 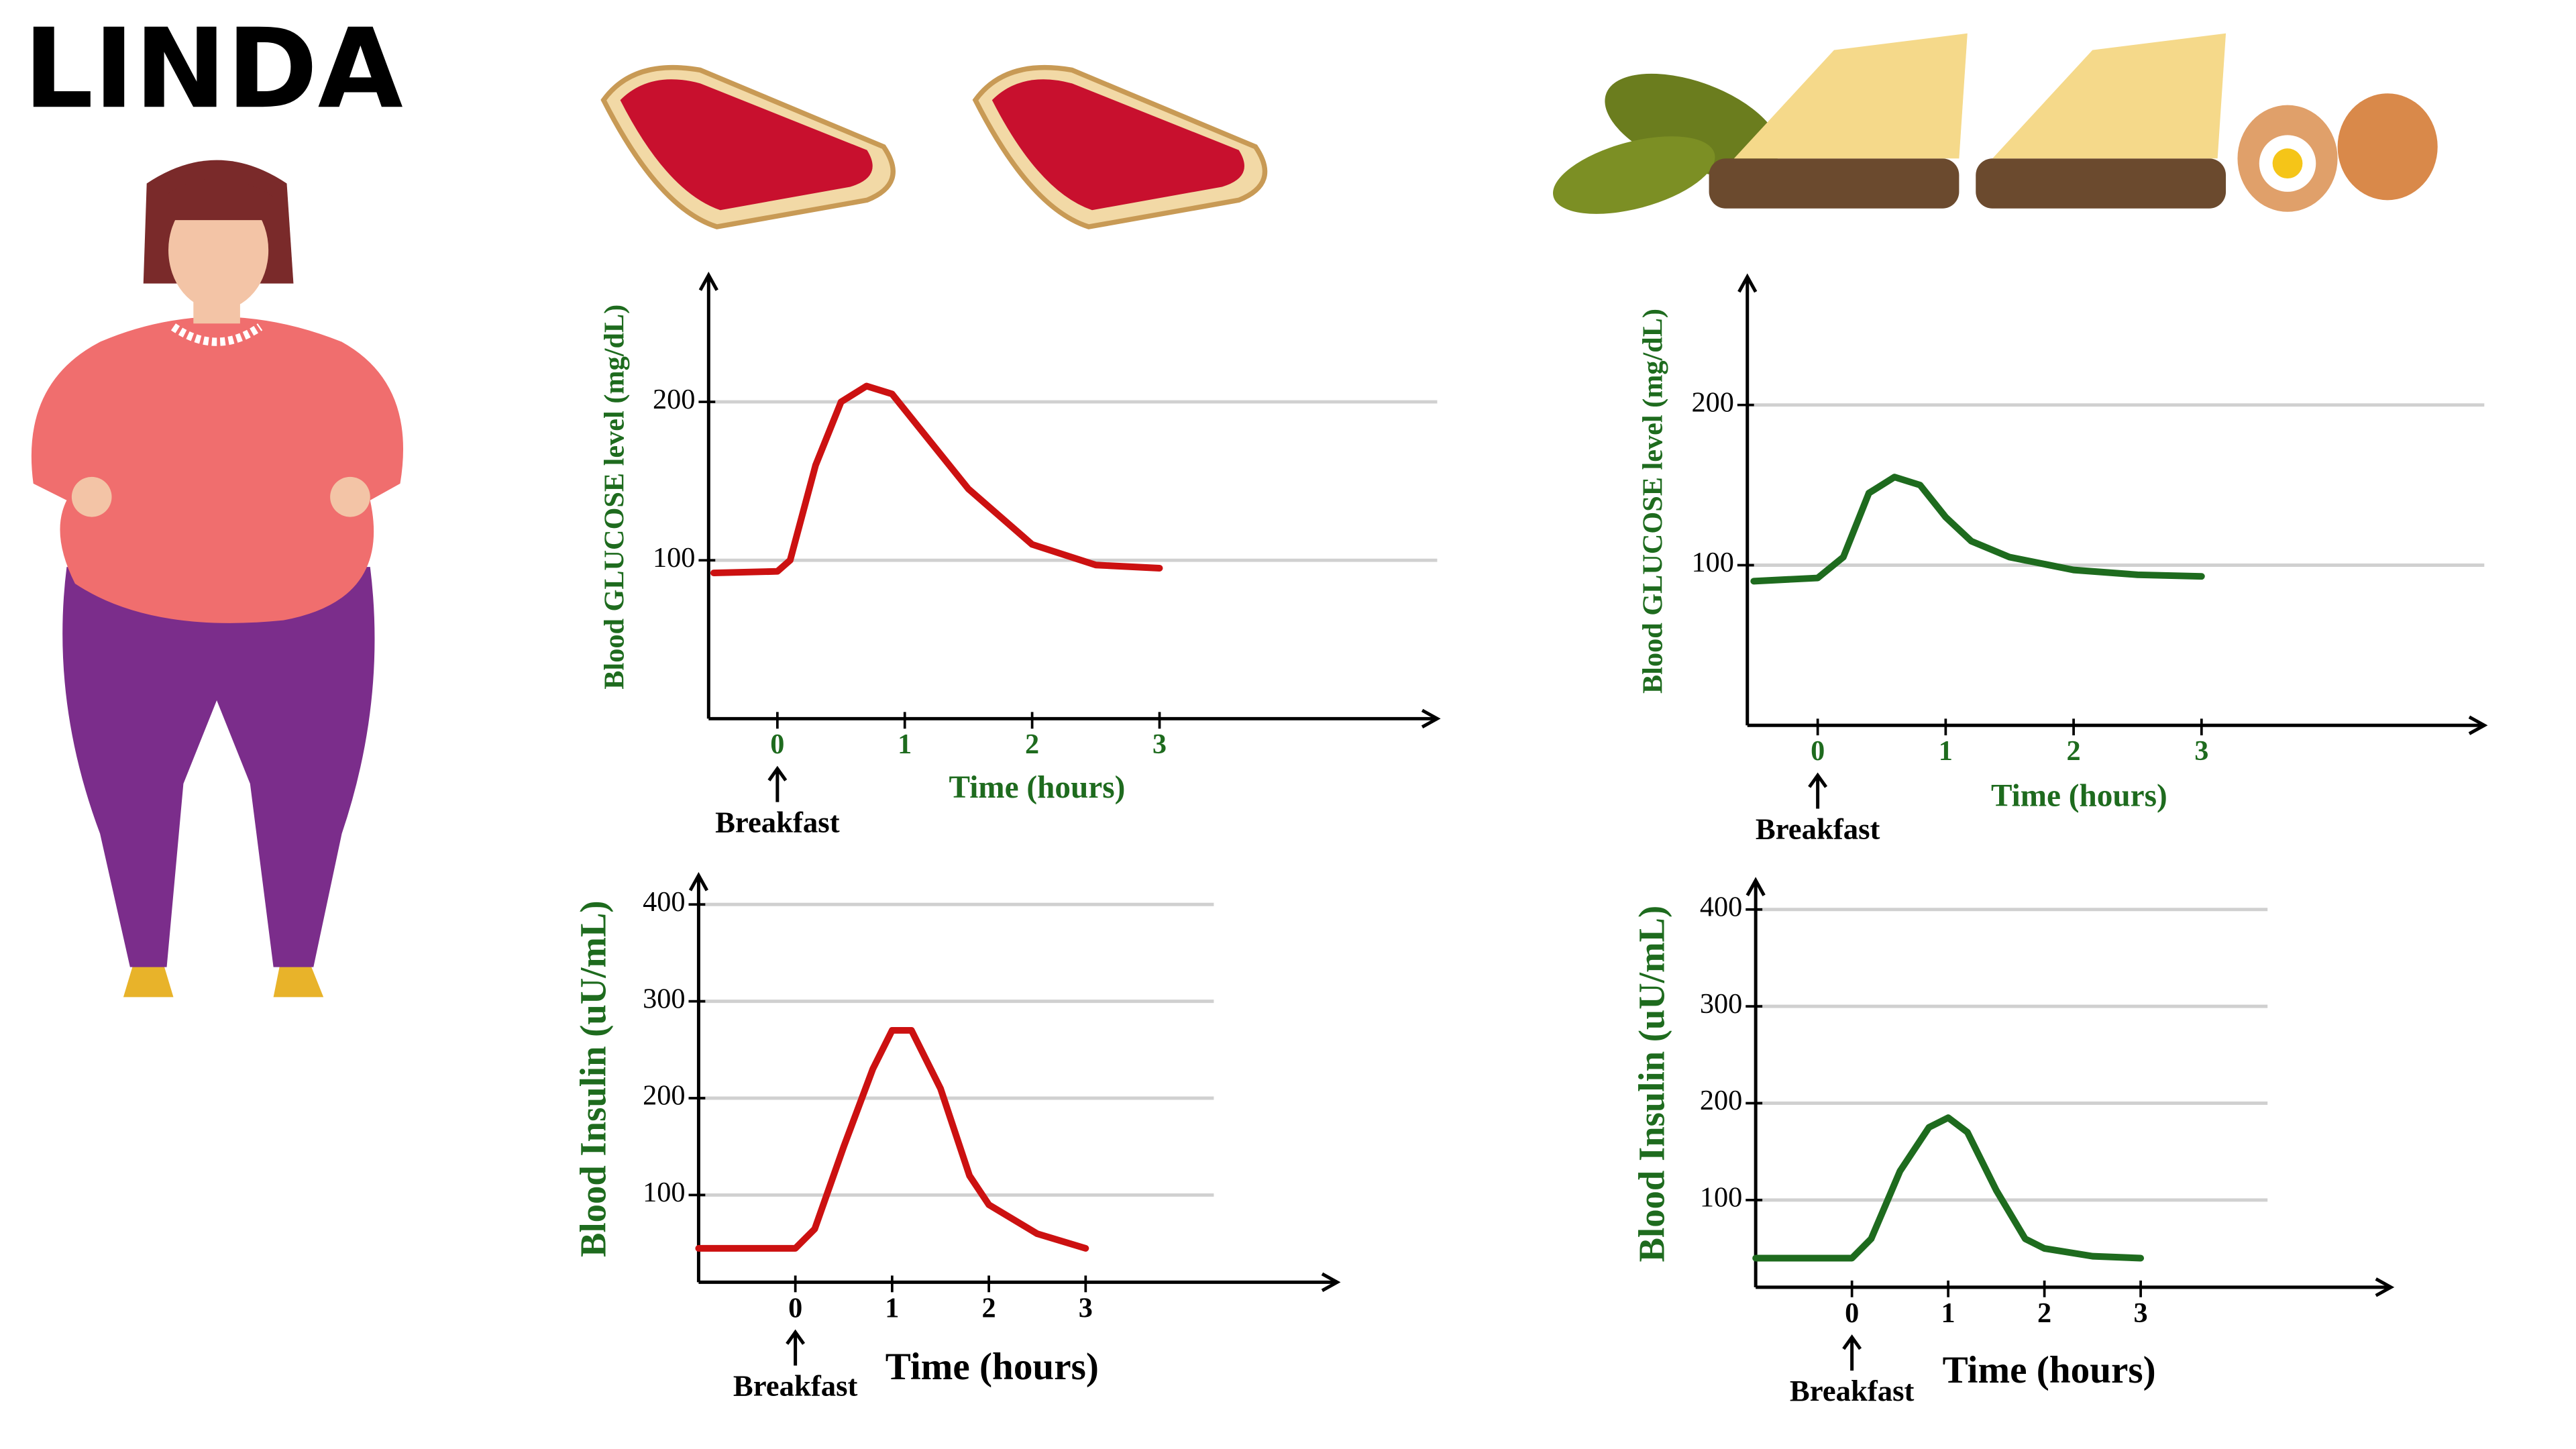 What do you see at coordinates (217, 579) in the screenshot?
I see `woman-illustration` at bounding box center [217, 579].